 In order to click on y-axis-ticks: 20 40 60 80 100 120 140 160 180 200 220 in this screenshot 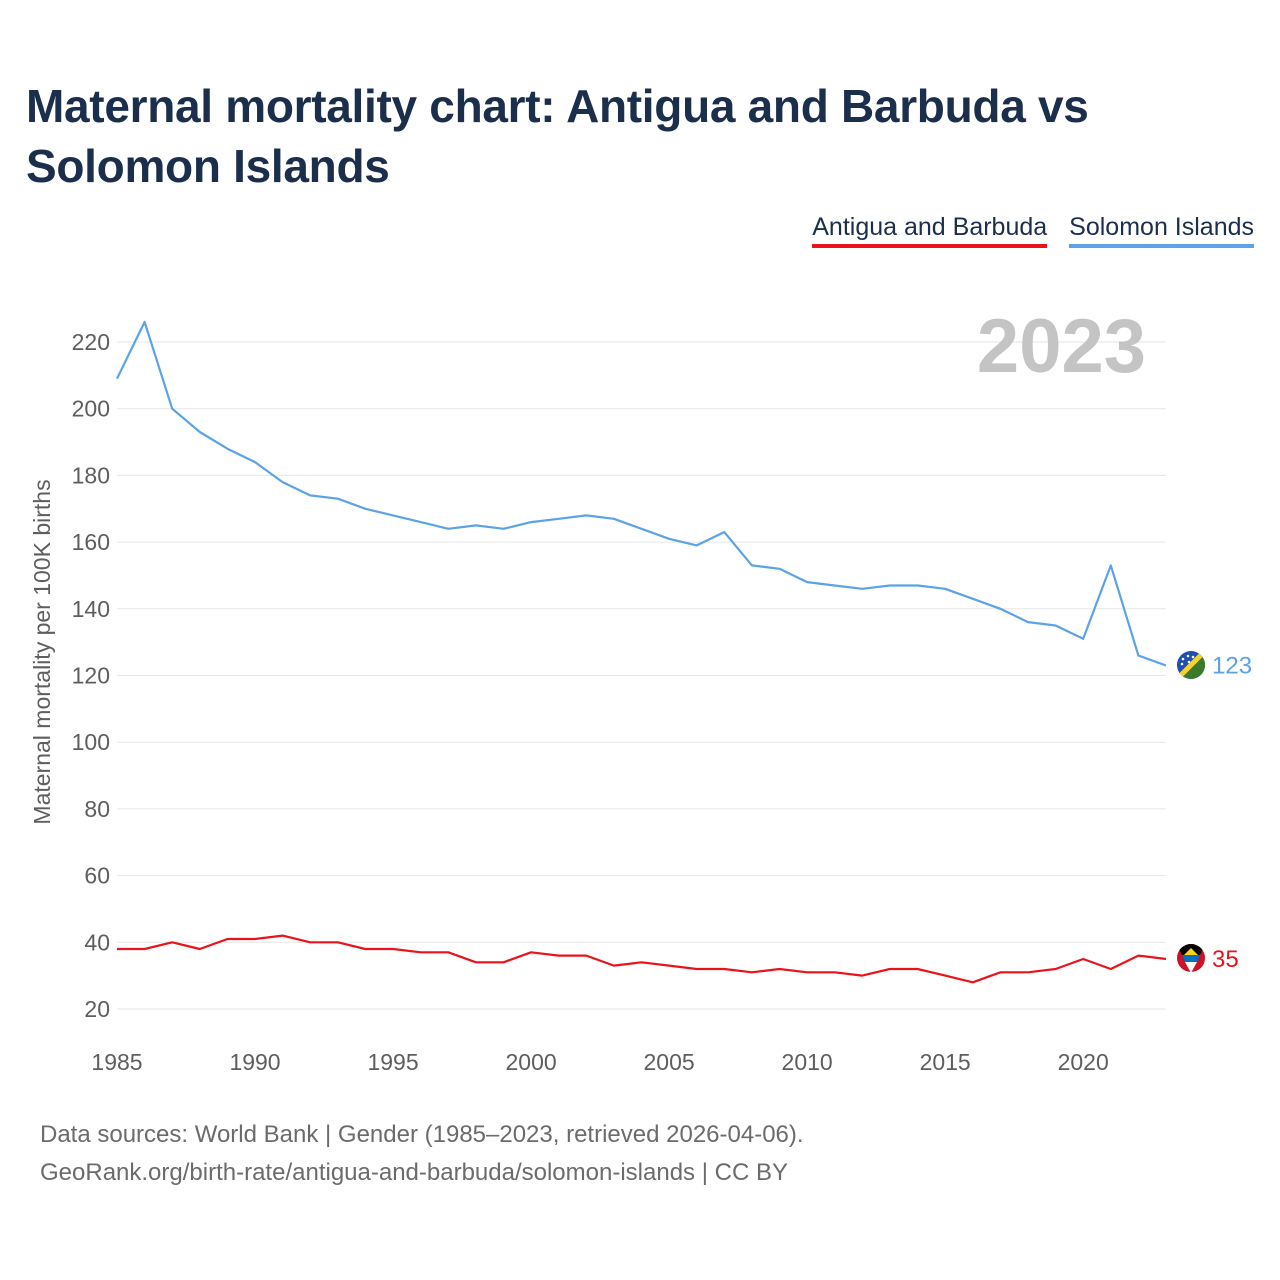, I will do `click(91, 675)`.